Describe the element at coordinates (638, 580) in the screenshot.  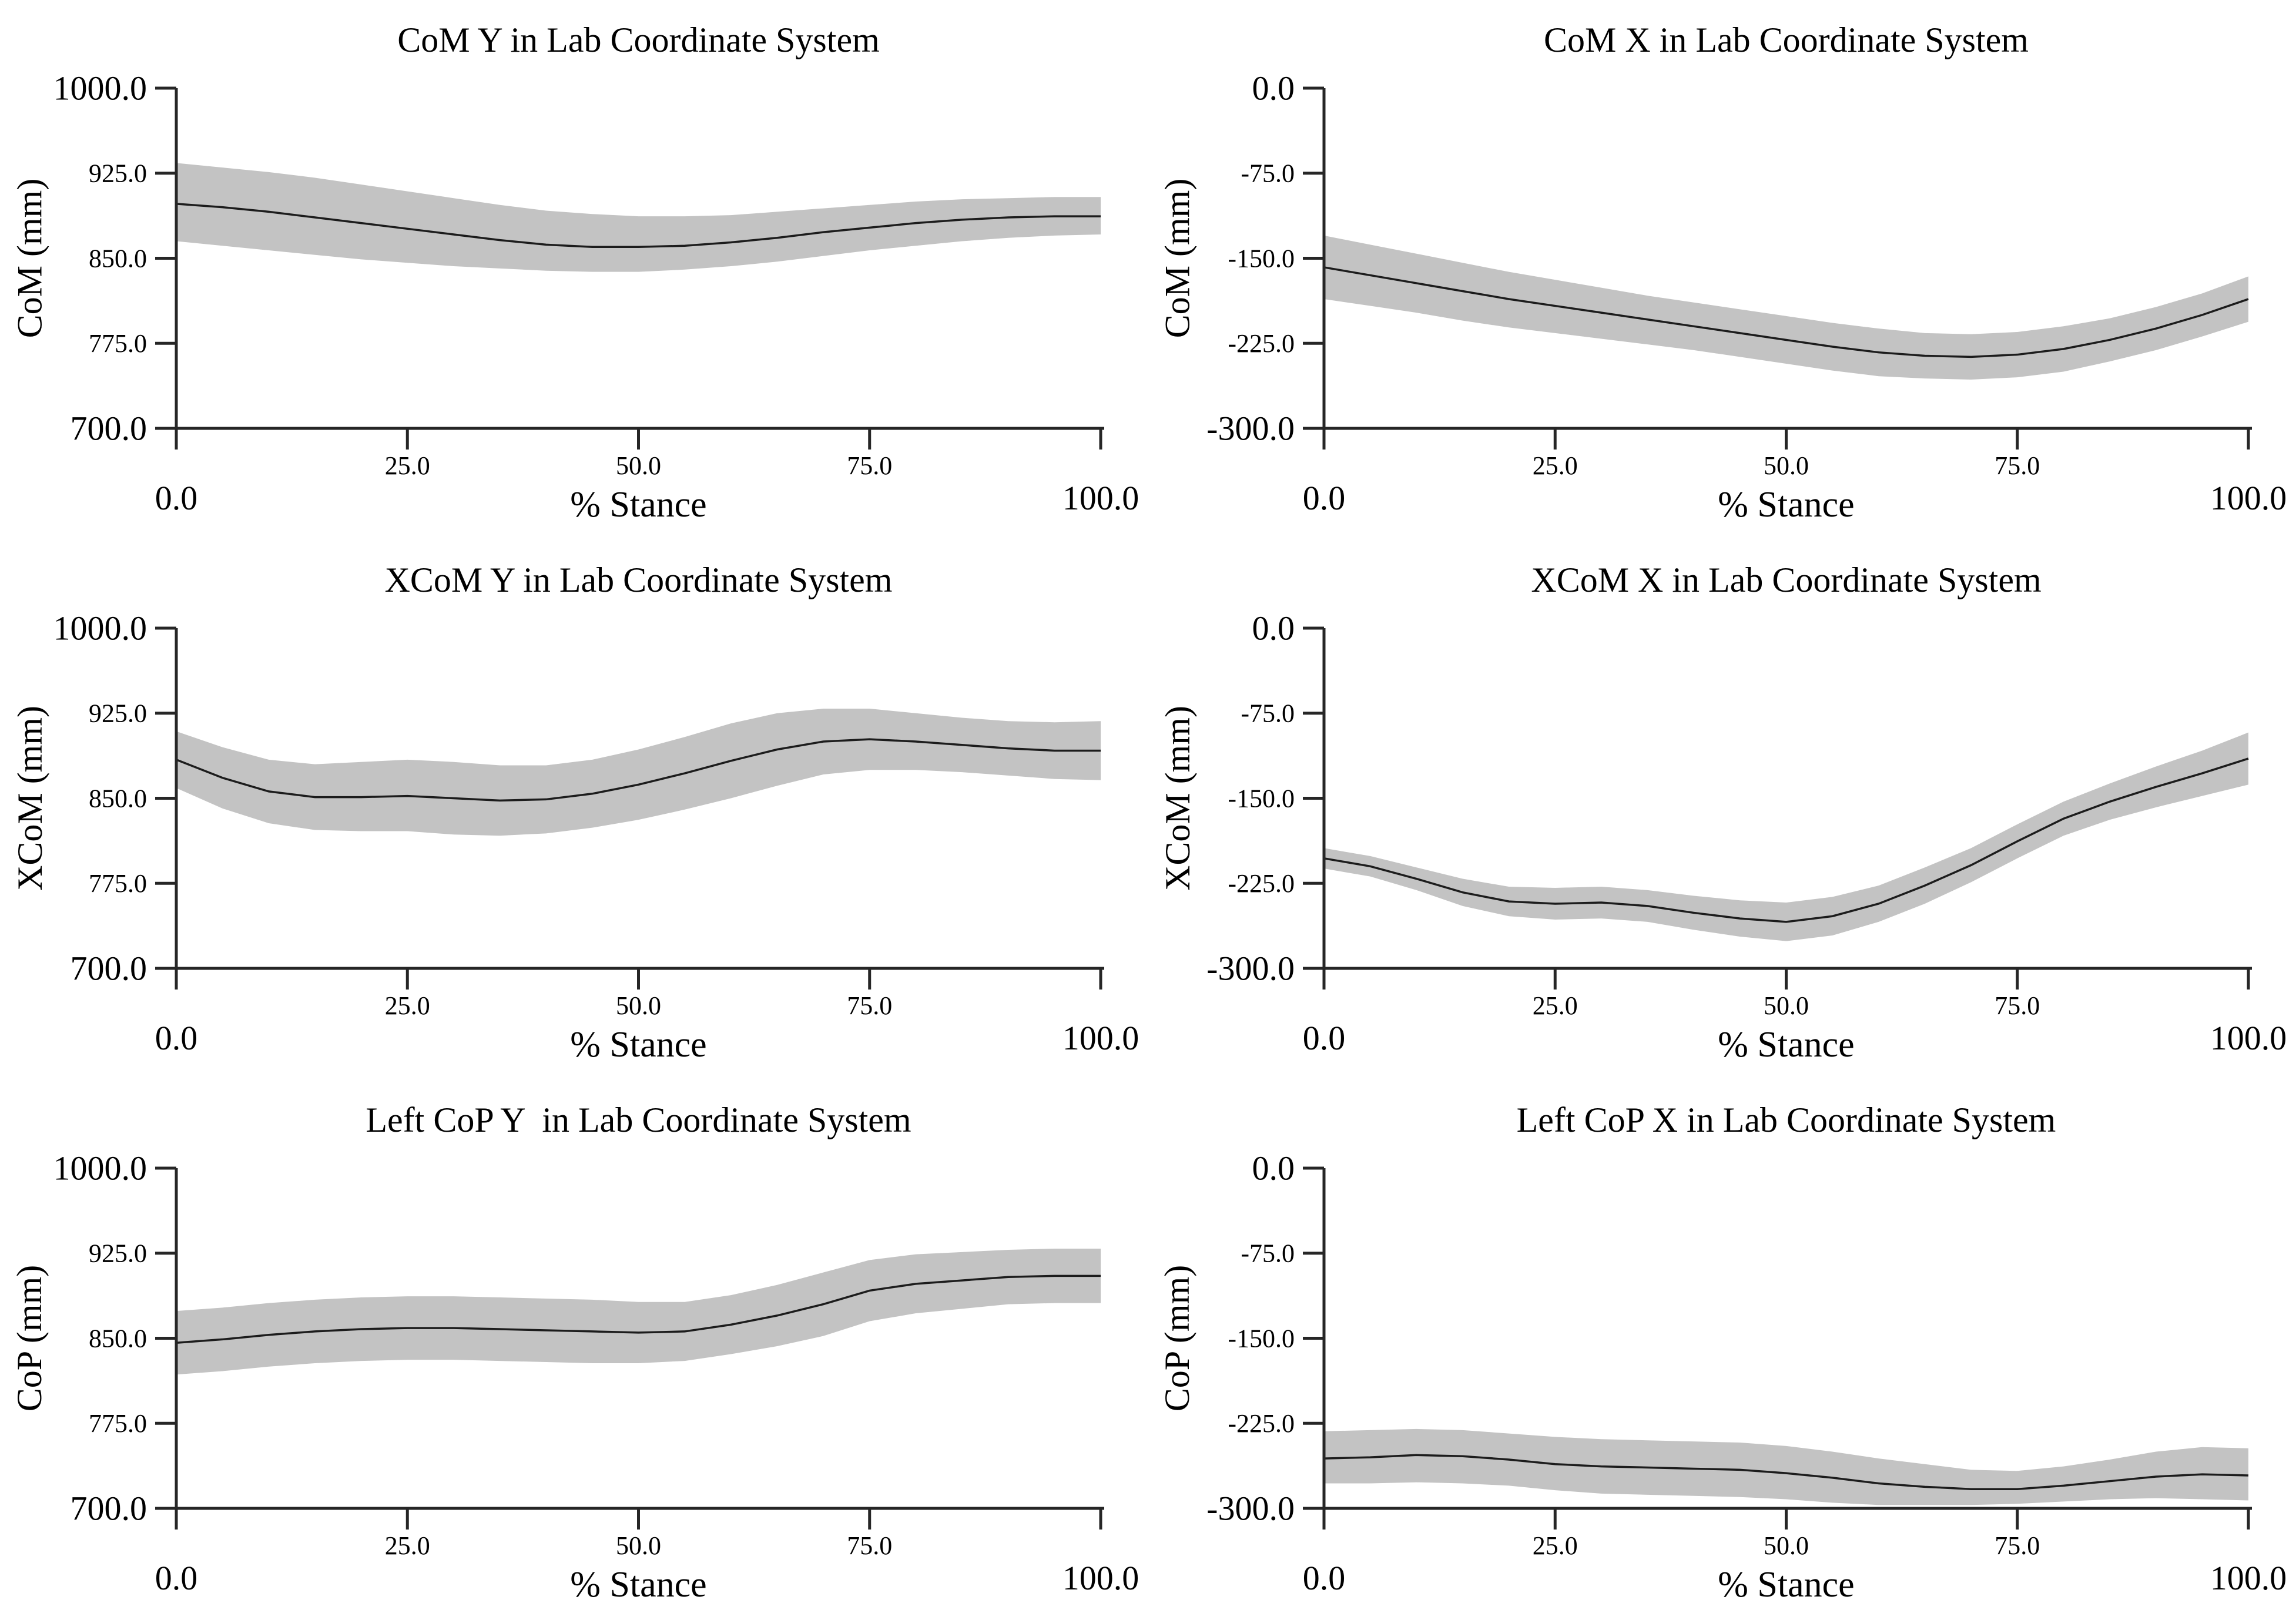
I see `chart-title: XCoM Y in Lab Coordinate System` at that location.